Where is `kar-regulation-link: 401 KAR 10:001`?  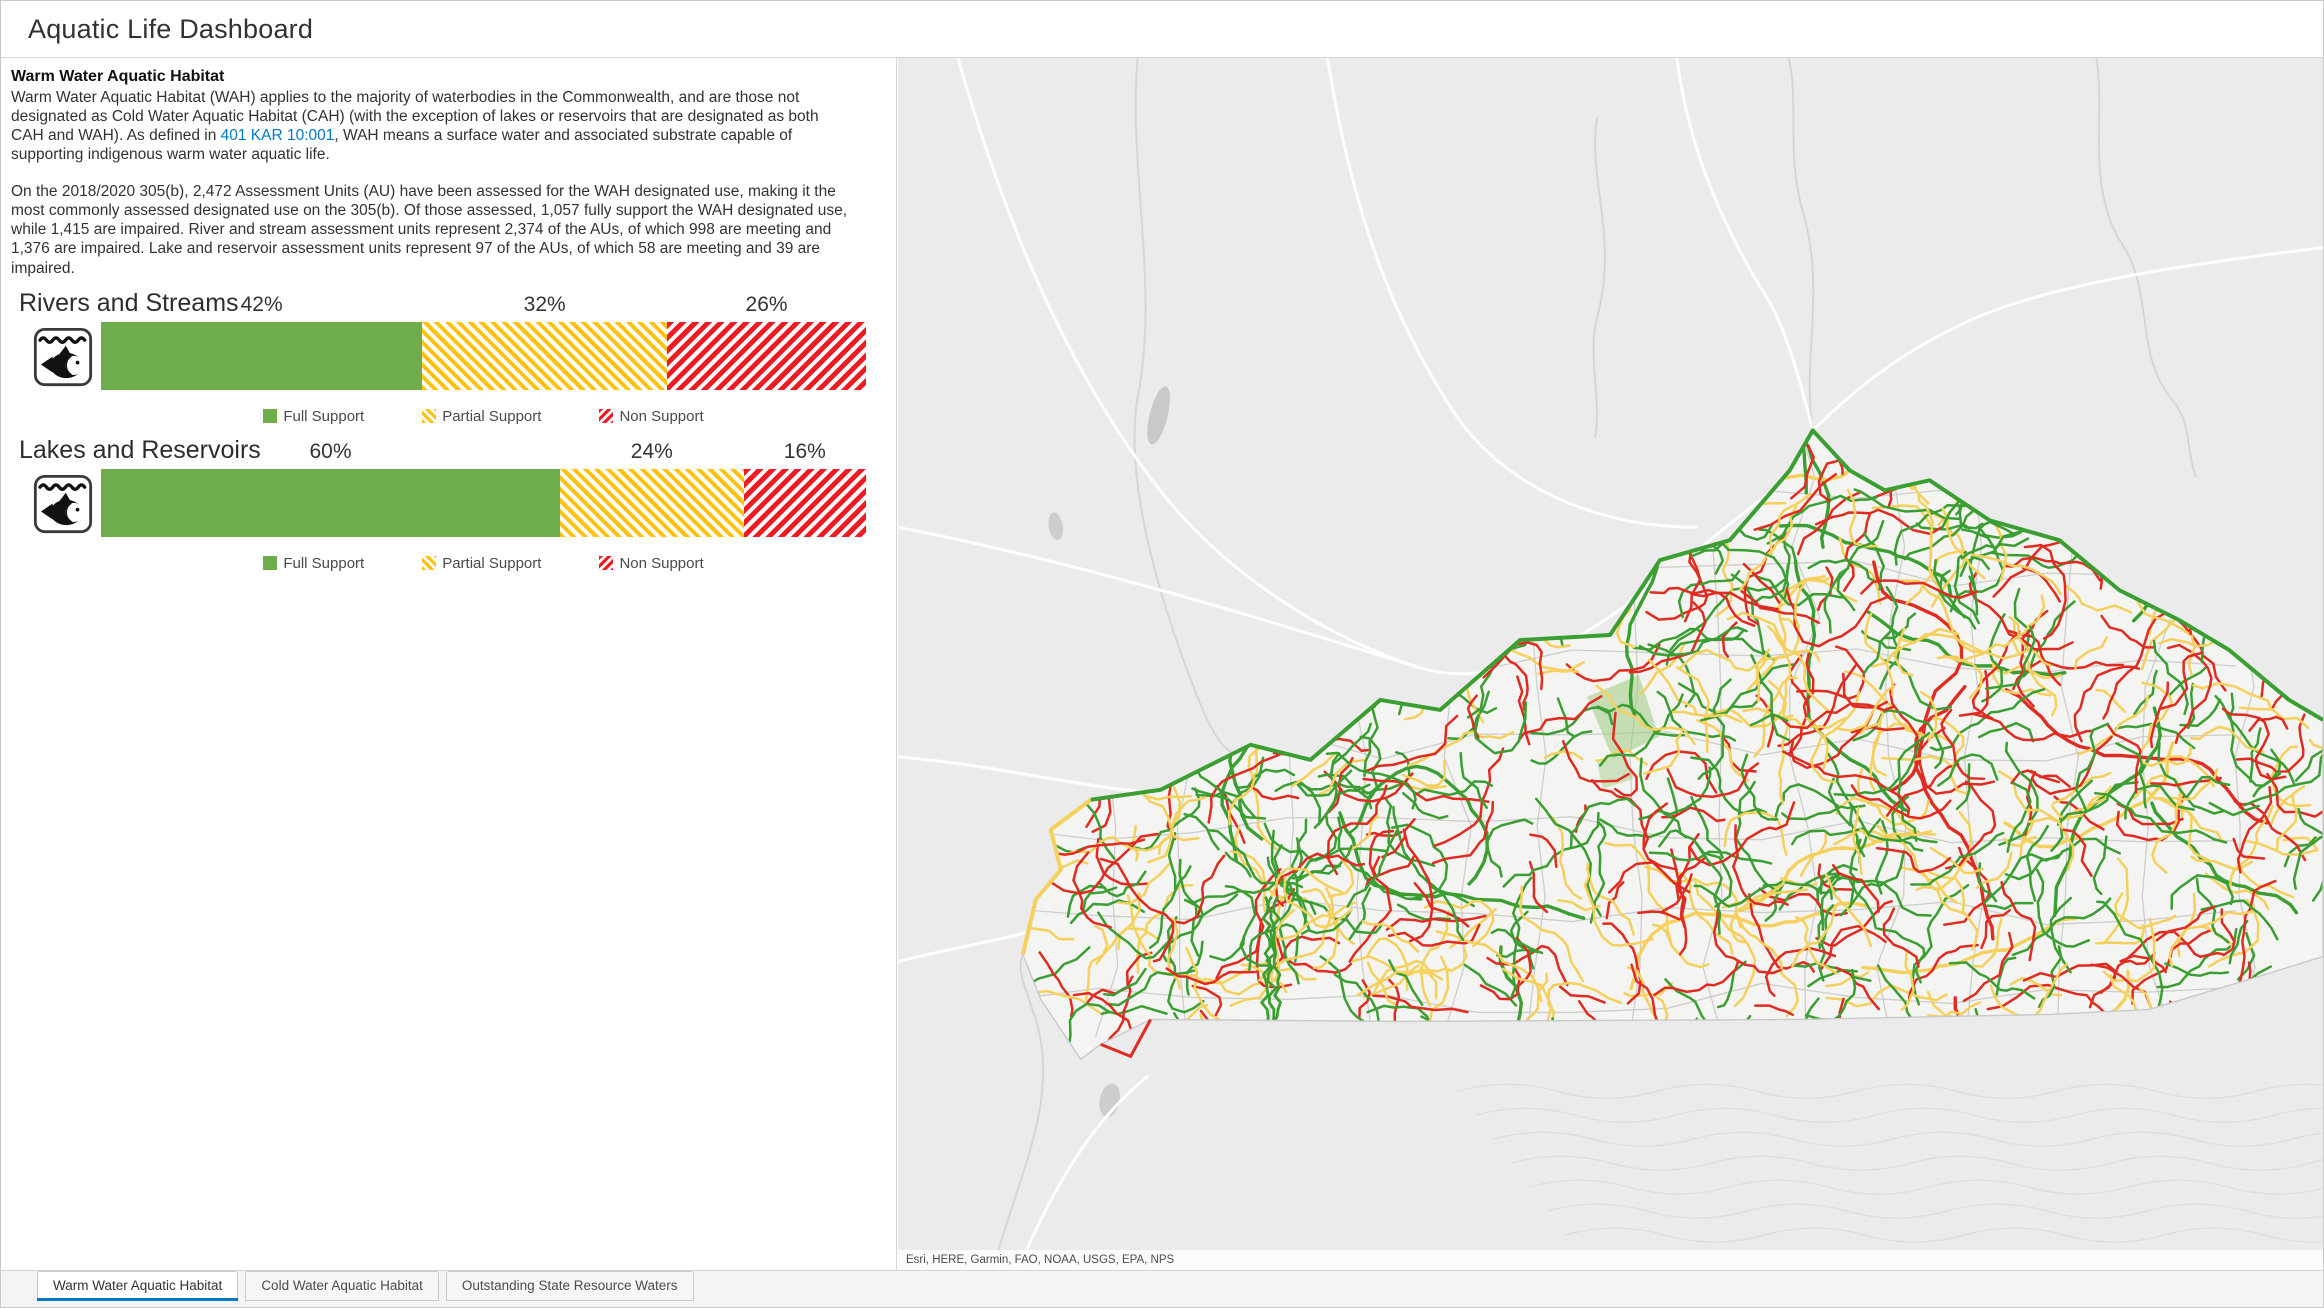 kar-regulation-link: 401 KAR 10:001 is located at coordinates (277, 136).